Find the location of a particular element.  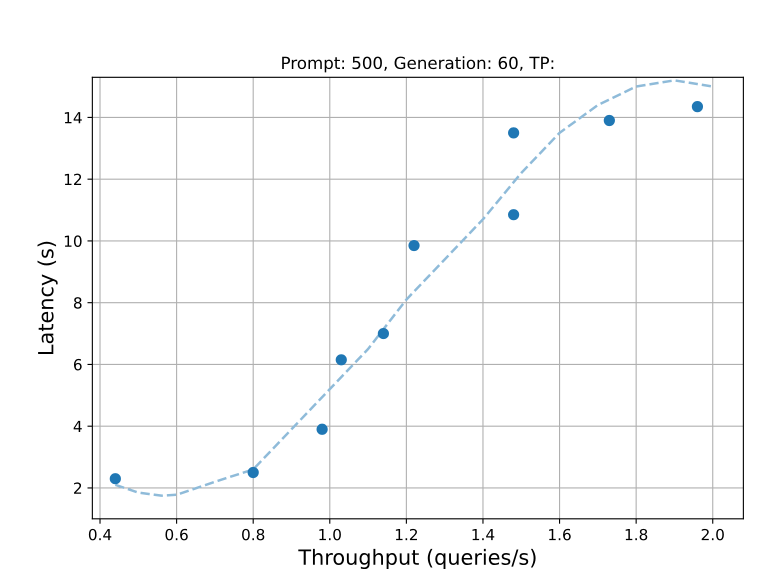

x-tick-label: 1.6 is located at coordinates (560, 534).